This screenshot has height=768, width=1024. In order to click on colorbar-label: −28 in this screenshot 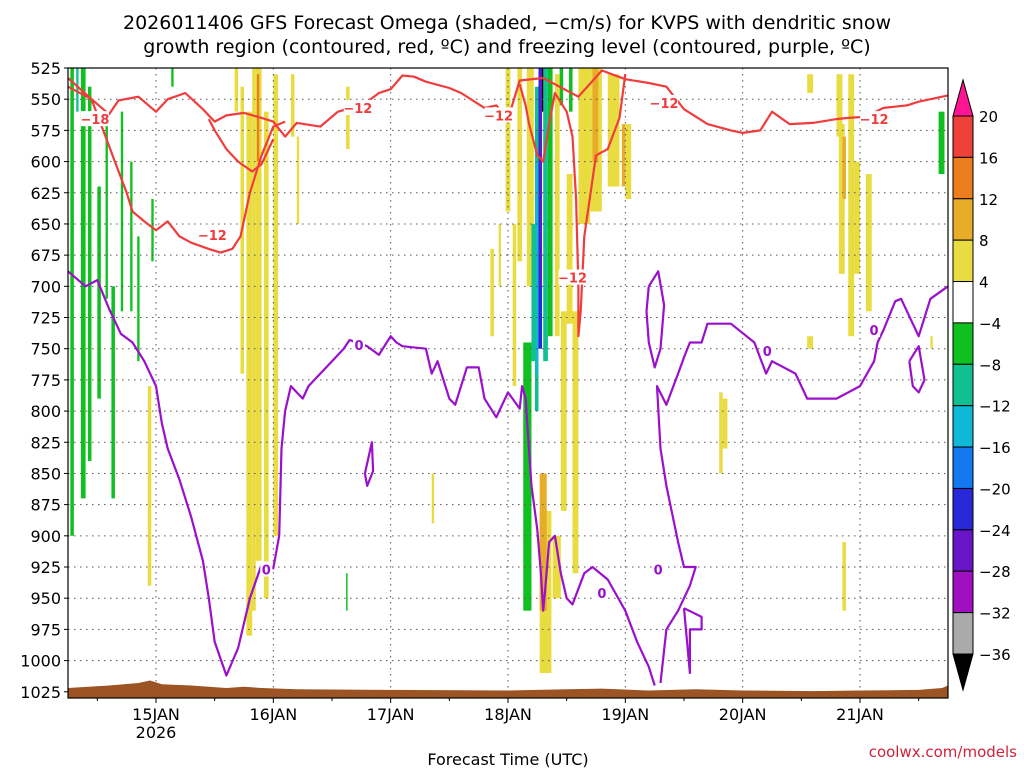, I will do `click(995, 572)`.